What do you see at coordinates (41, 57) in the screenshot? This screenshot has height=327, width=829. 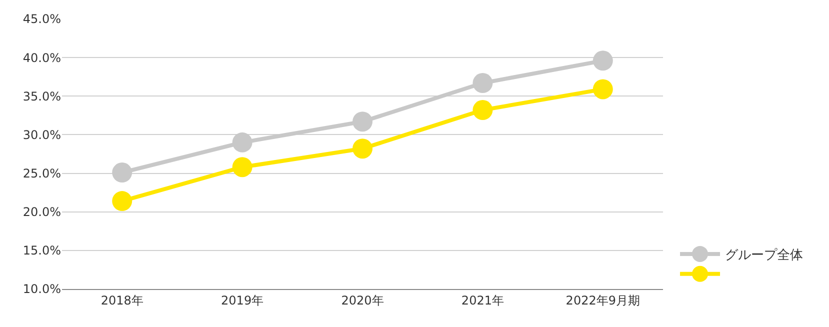 I see `y-tick-label: 40.0%` at bounding box center [41, 57].